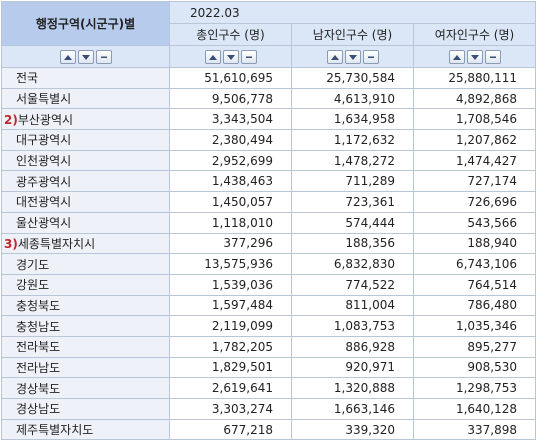 This screenshot has height=444, width=536. I want to click on value-cell-male: 4,613,910, so click(352, 98).